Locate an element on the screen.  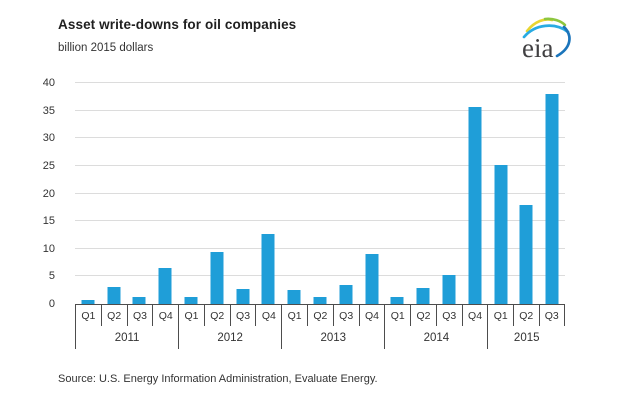
y-axis-label: 20 is located at coordinates (48, 193).